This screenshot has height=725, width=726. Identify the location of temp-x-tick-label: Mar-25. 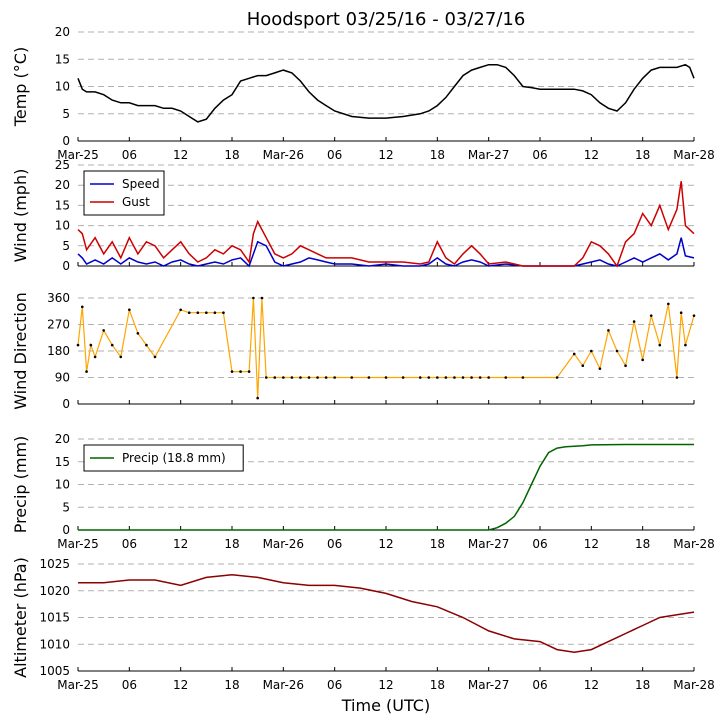
(77, 155).